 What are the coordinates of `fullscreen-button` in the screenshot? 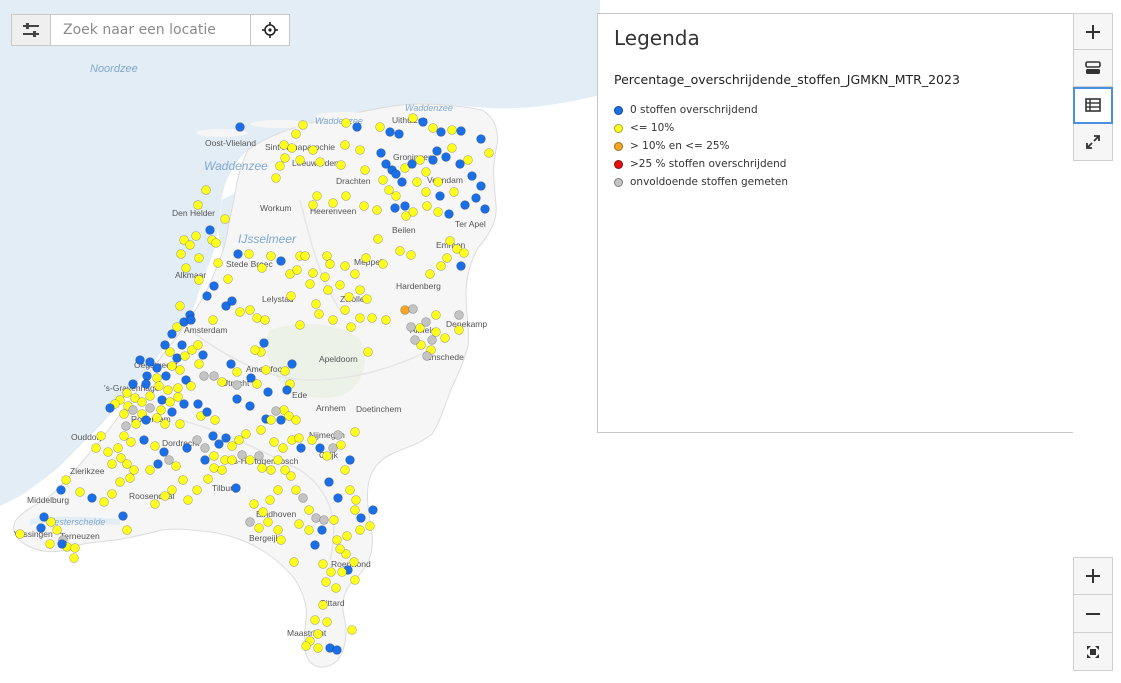 It's located at (1093, 142).